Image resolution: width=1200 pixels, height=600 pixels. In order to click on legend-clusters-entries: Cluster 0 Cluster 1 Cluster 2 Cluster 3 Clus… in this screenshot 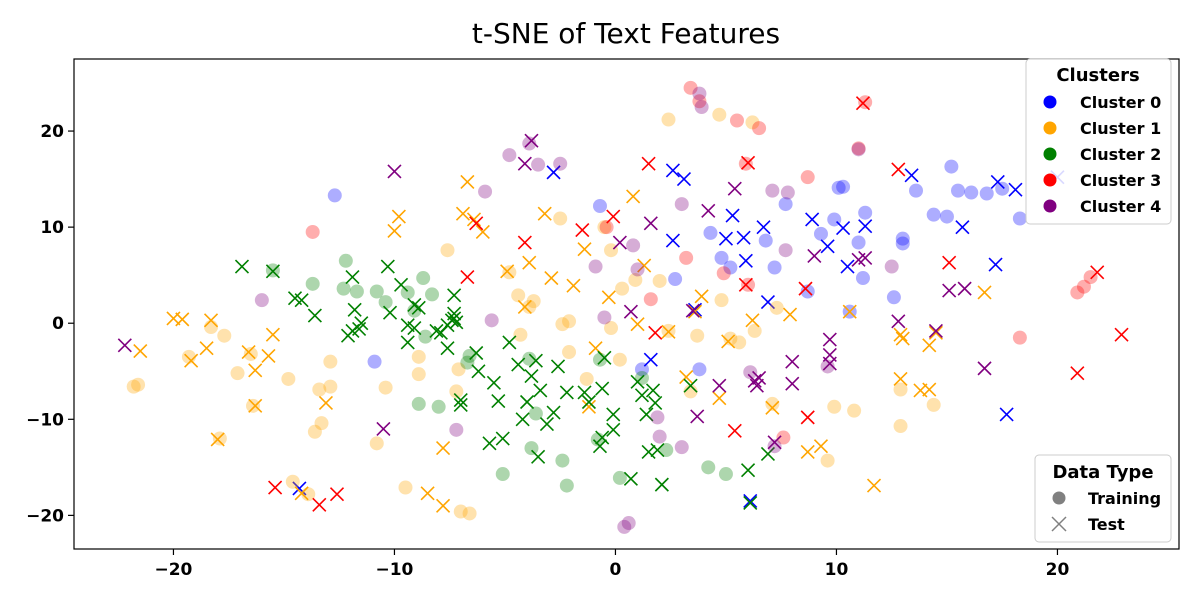, I will do `click(1102, 154)`.